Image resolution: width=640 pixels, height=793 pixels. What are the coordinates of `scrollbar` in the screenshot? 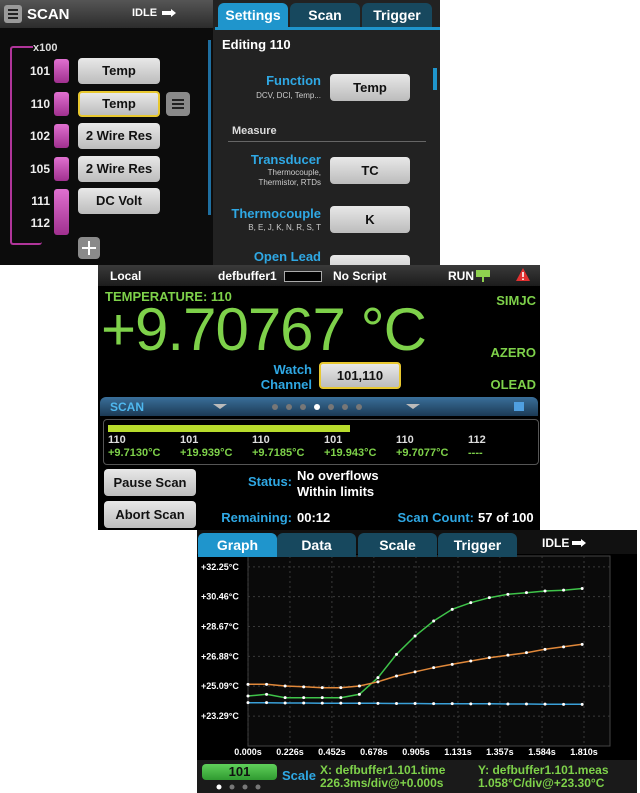 It's located at (209, 127).